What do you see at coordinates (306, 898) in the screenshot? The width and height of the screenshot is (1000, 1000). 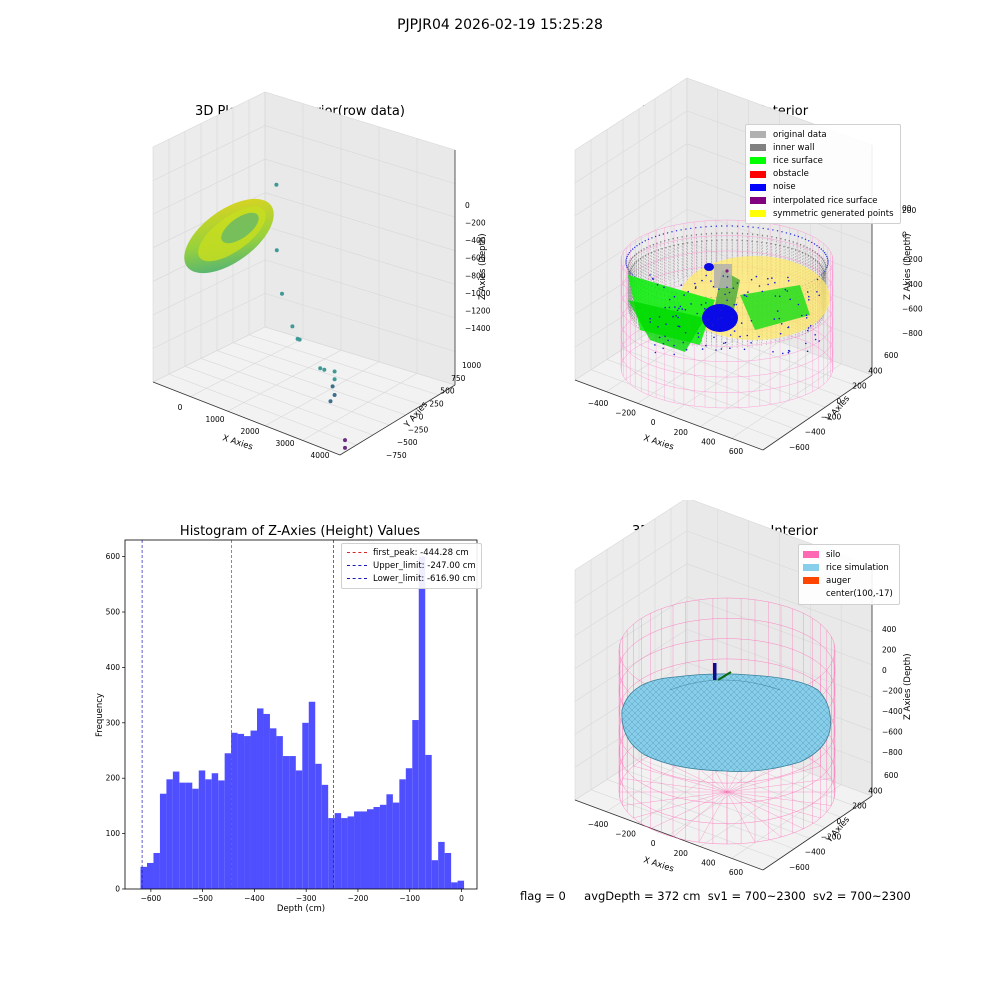 I see `x-tick-label: −300` at bounding box center [306, 898].